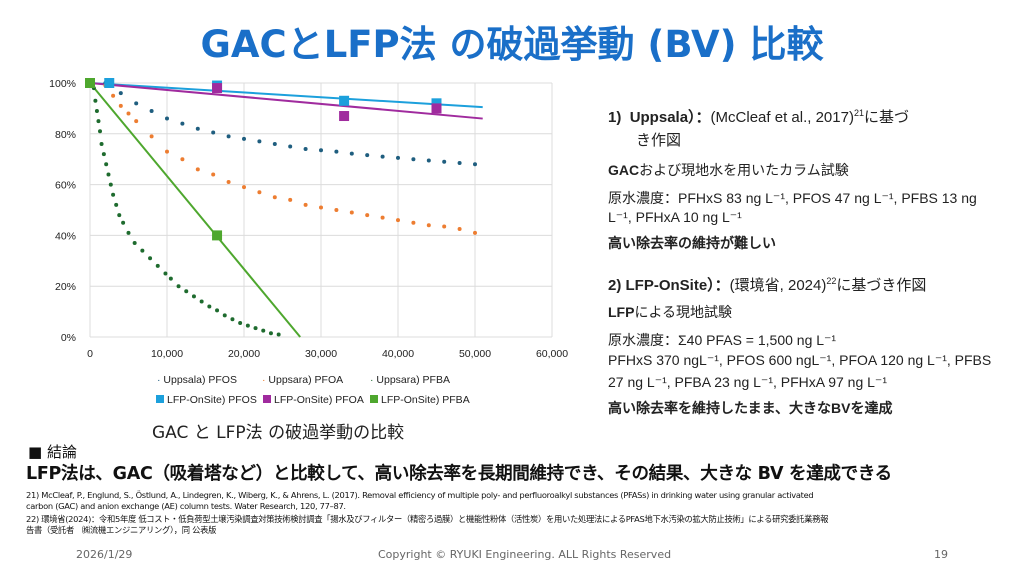 The width and height of the screenshot is (1024, 577). I want to click on section2-result: 高い除去率を維持したまま、大きなBVを達成, so click(750, 408).